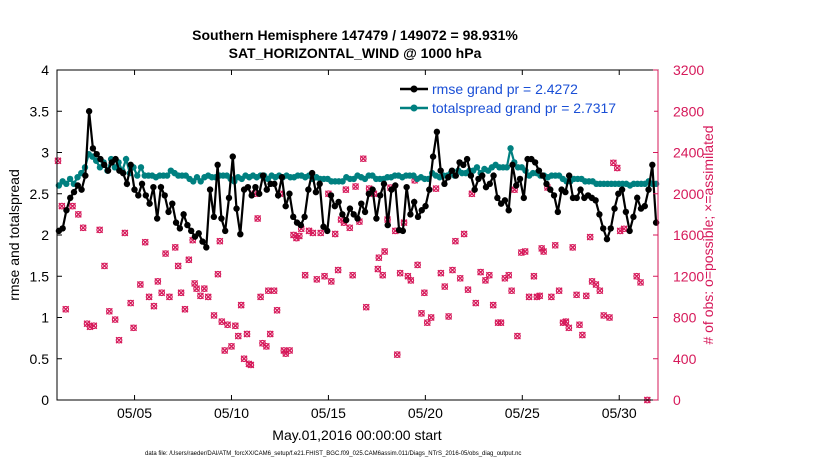 The width and height of the screenshot is (830, 470). Describe the element at coordinates (40, 194) in the screenshot. I see `y-left-tick-label: 2.5` at that location.